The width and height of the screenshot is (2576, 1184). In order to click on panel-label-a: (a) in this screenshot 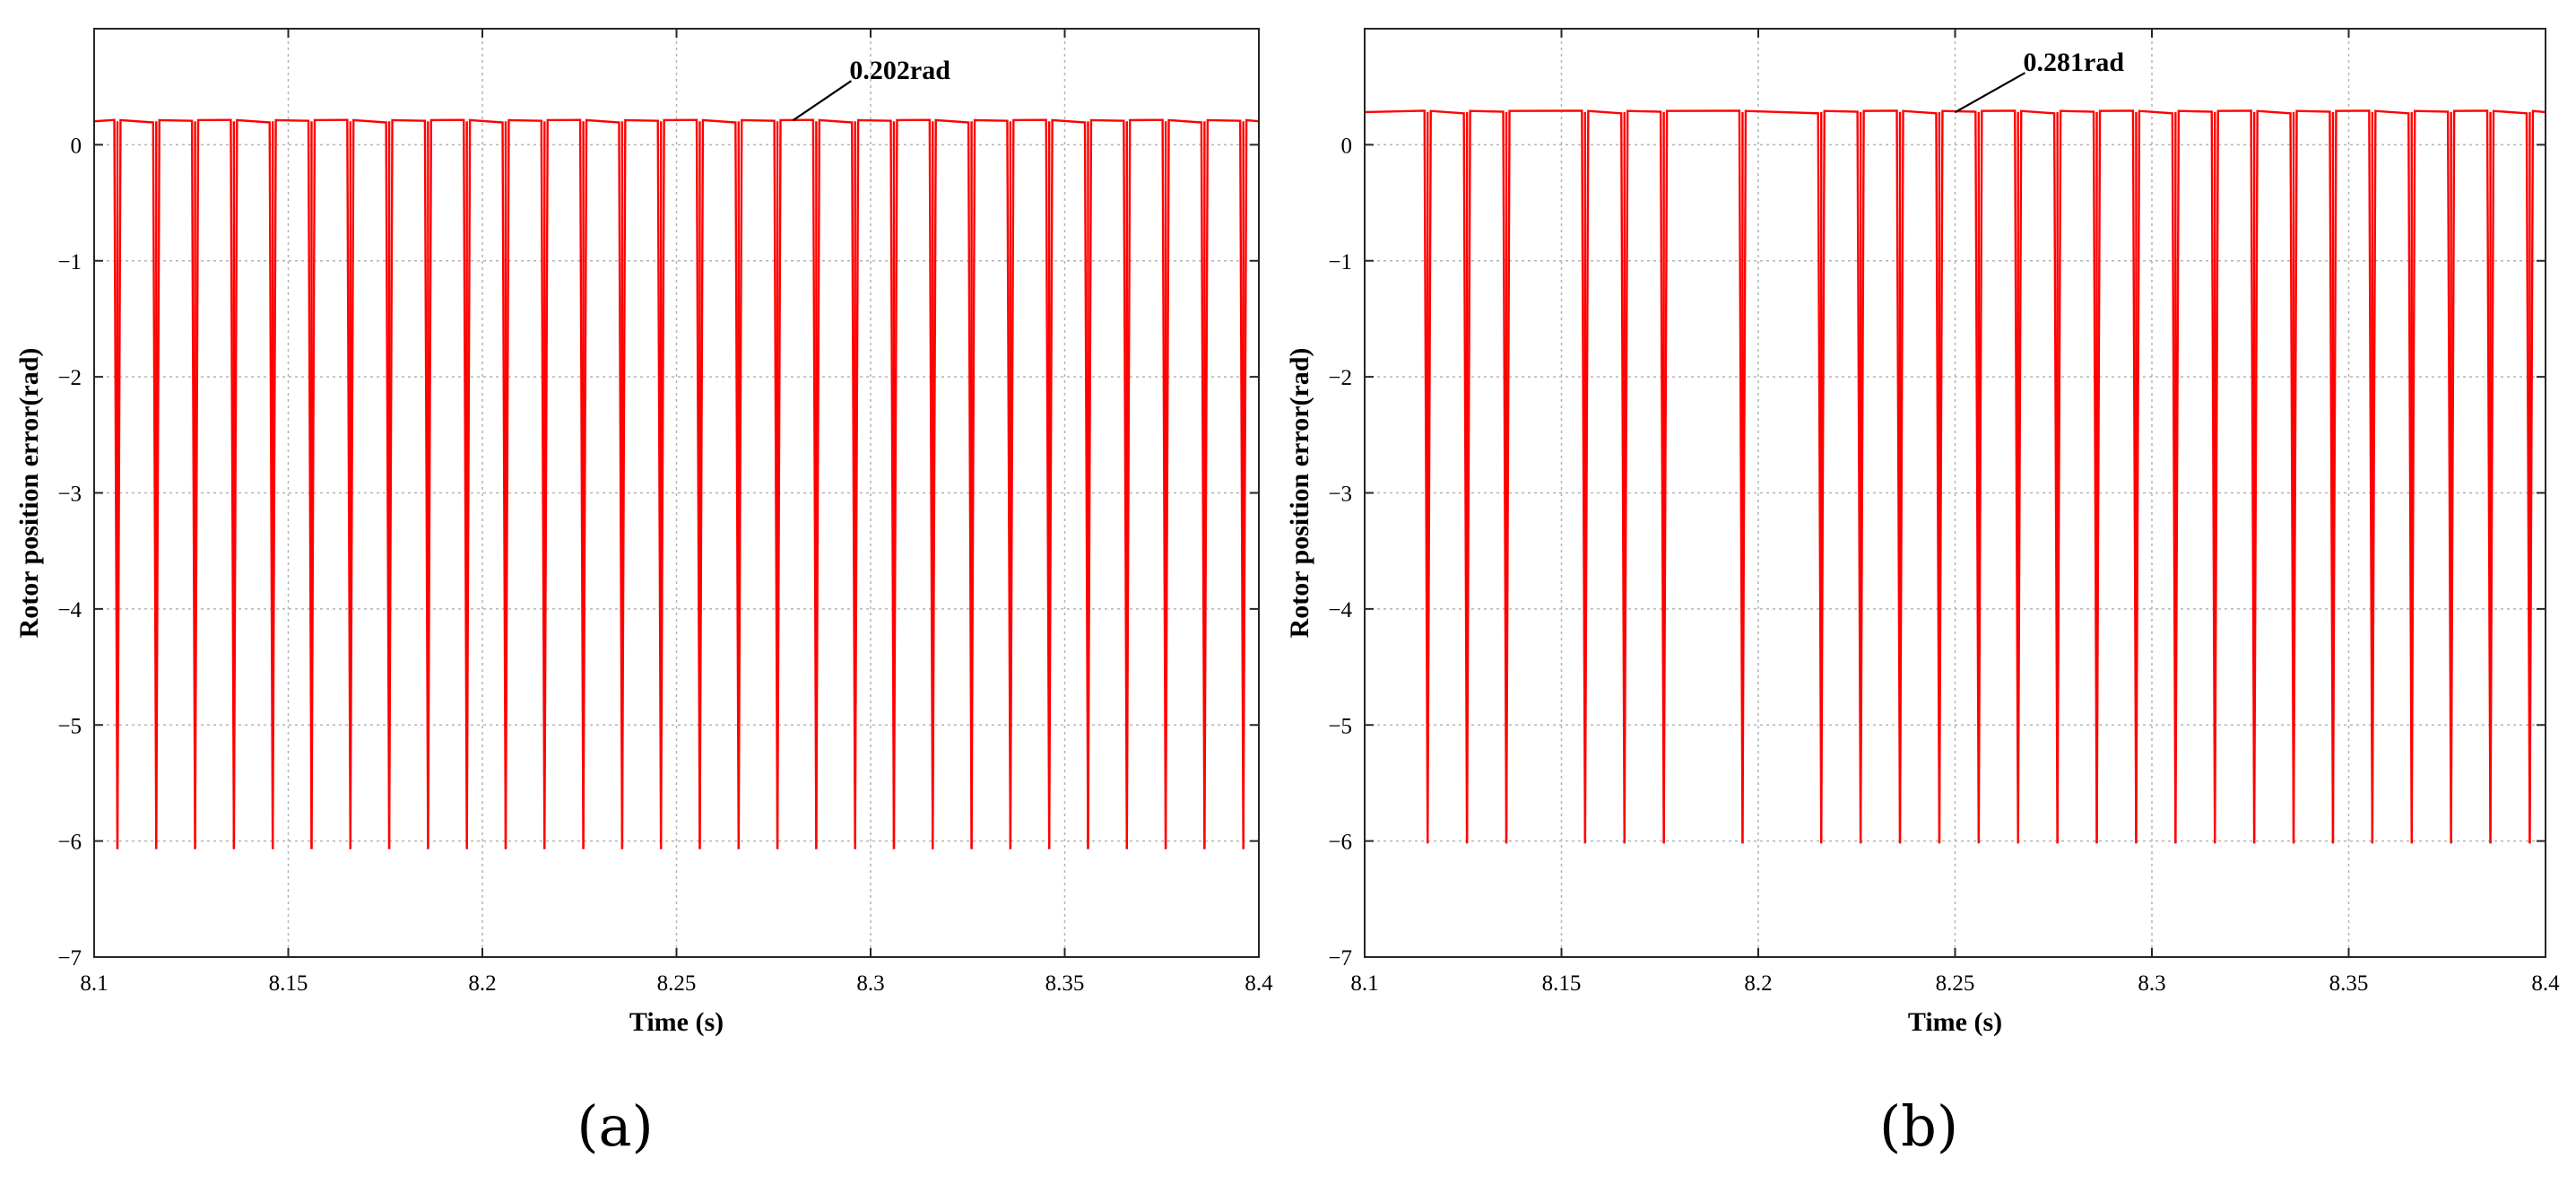, I will do `click(615, 1126)`.